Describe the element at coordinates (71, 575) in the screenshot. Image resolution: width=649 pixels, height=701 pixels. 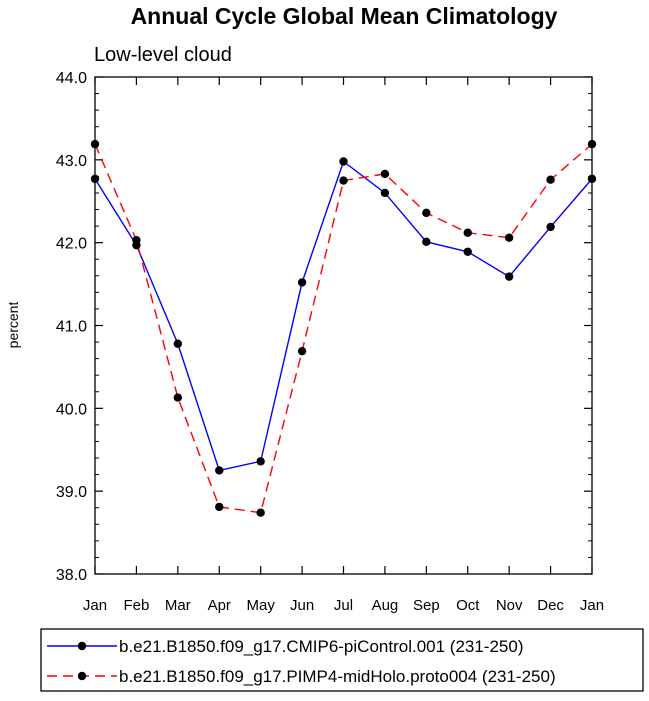
I see `y-tick-label: 38.0` at that location.